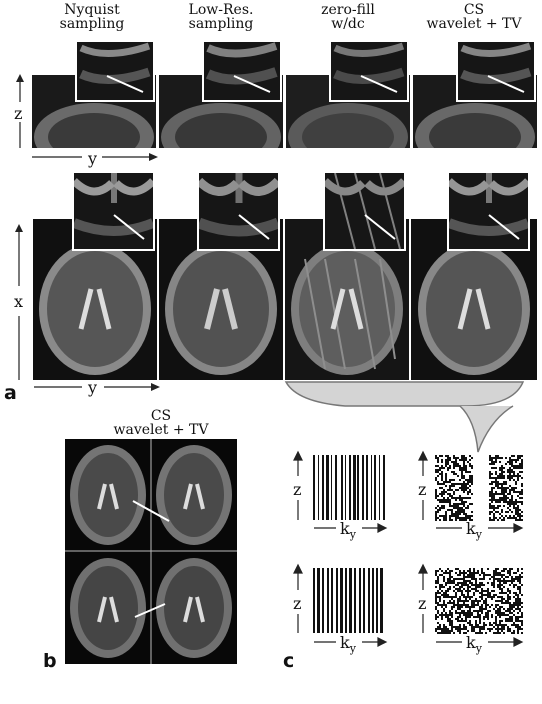  I want to click on axial-zoom-cs, so click(488, 211).